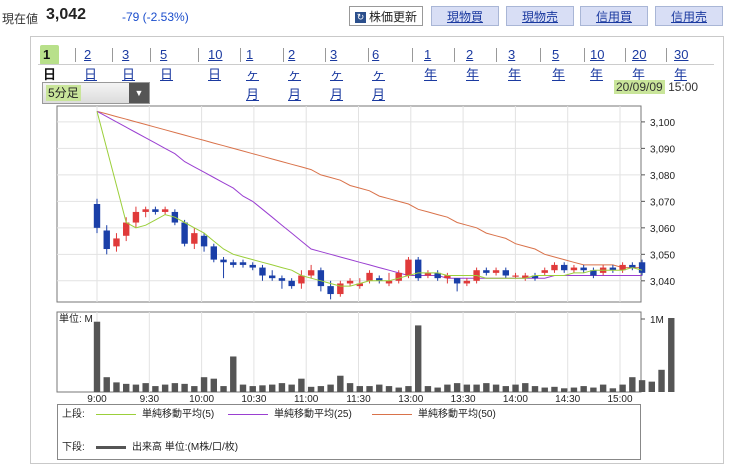 The width and height of the screenshot is (733, 464). I want to click on chart-time: 15:00, so click(683, 87).